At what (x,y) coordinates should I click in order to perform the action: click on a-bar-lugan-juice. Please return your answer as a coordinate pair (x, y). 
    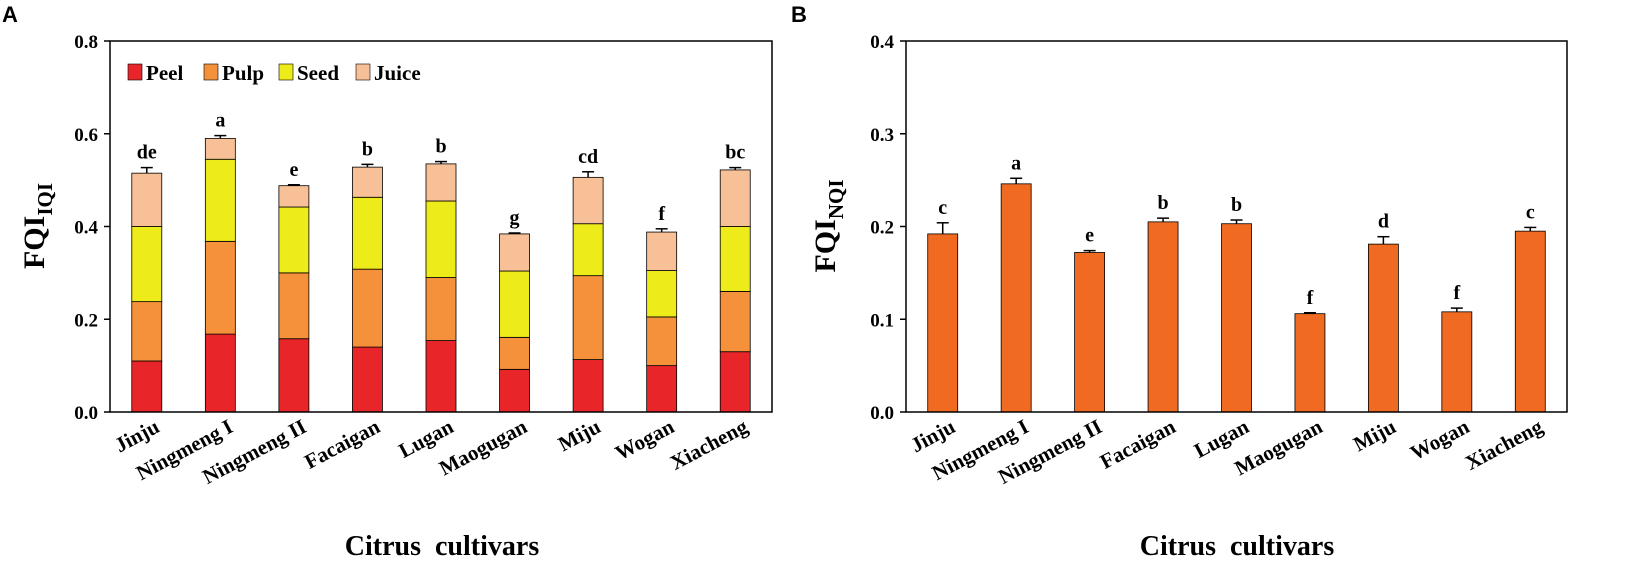
    Looking at the image, I should click on (441, 182).